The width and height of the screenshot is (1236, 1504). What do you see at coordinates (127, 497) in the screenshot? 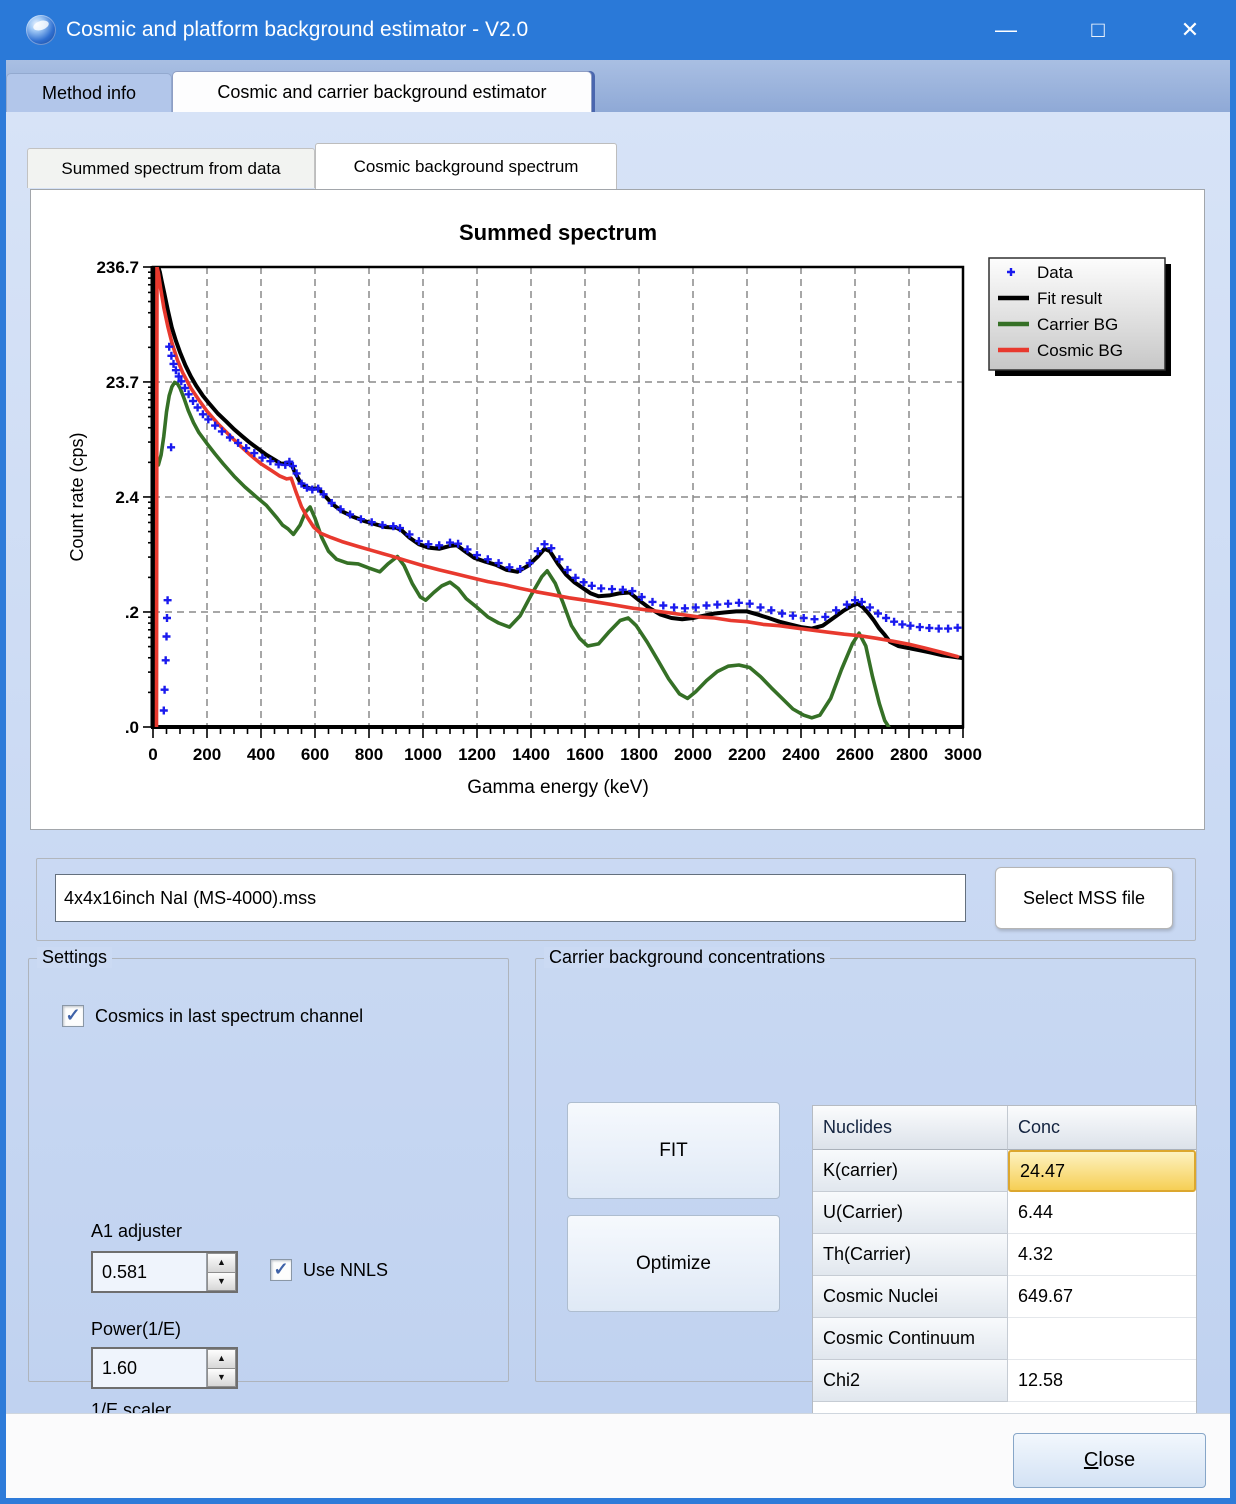
I see `svg-text: 2.4` at bounding box center [127, 497].